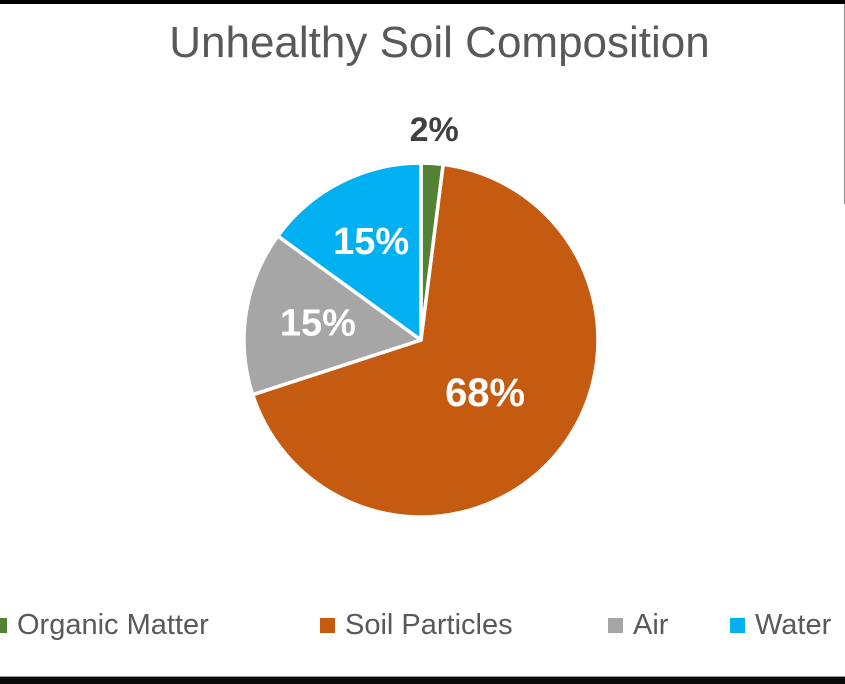 This screenshot has height=684, width=845. Describe the element at coordinates (113, 625) in the screenshot. I see `legend-label-organic-matter: Organic Matter` at that location.